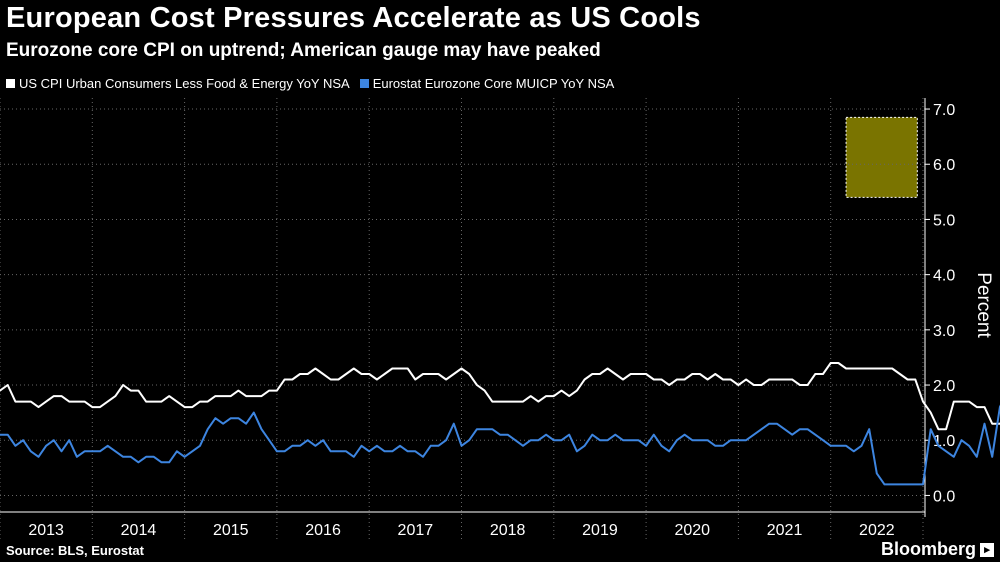 The width and height of the screenshot is (1000, 562). I want to click on highlight-box, so click(881, 157).